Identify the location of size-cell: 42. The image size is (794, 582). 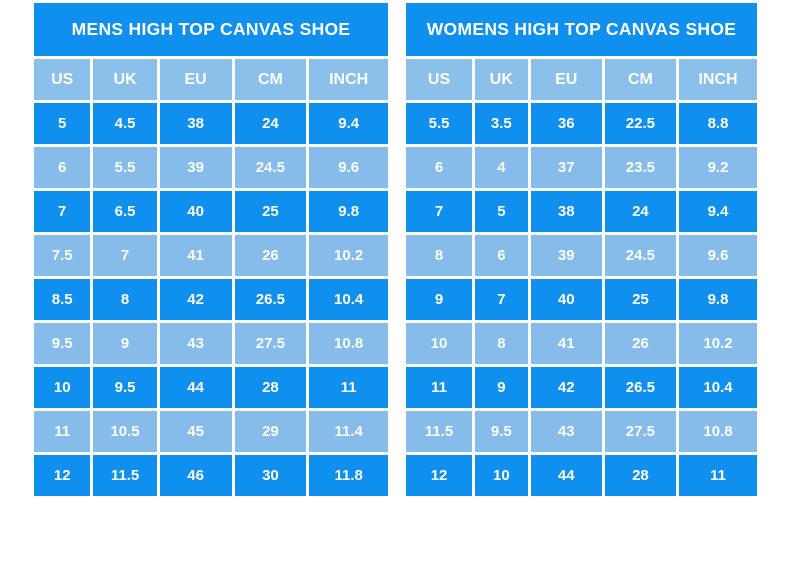
(566, 387).